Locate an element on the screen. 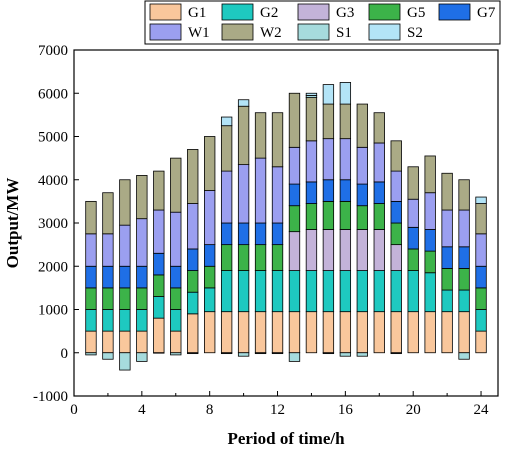 This screenshot has height=453, width=505. legend-swatch-g1 is located at coordinates (165, 12).